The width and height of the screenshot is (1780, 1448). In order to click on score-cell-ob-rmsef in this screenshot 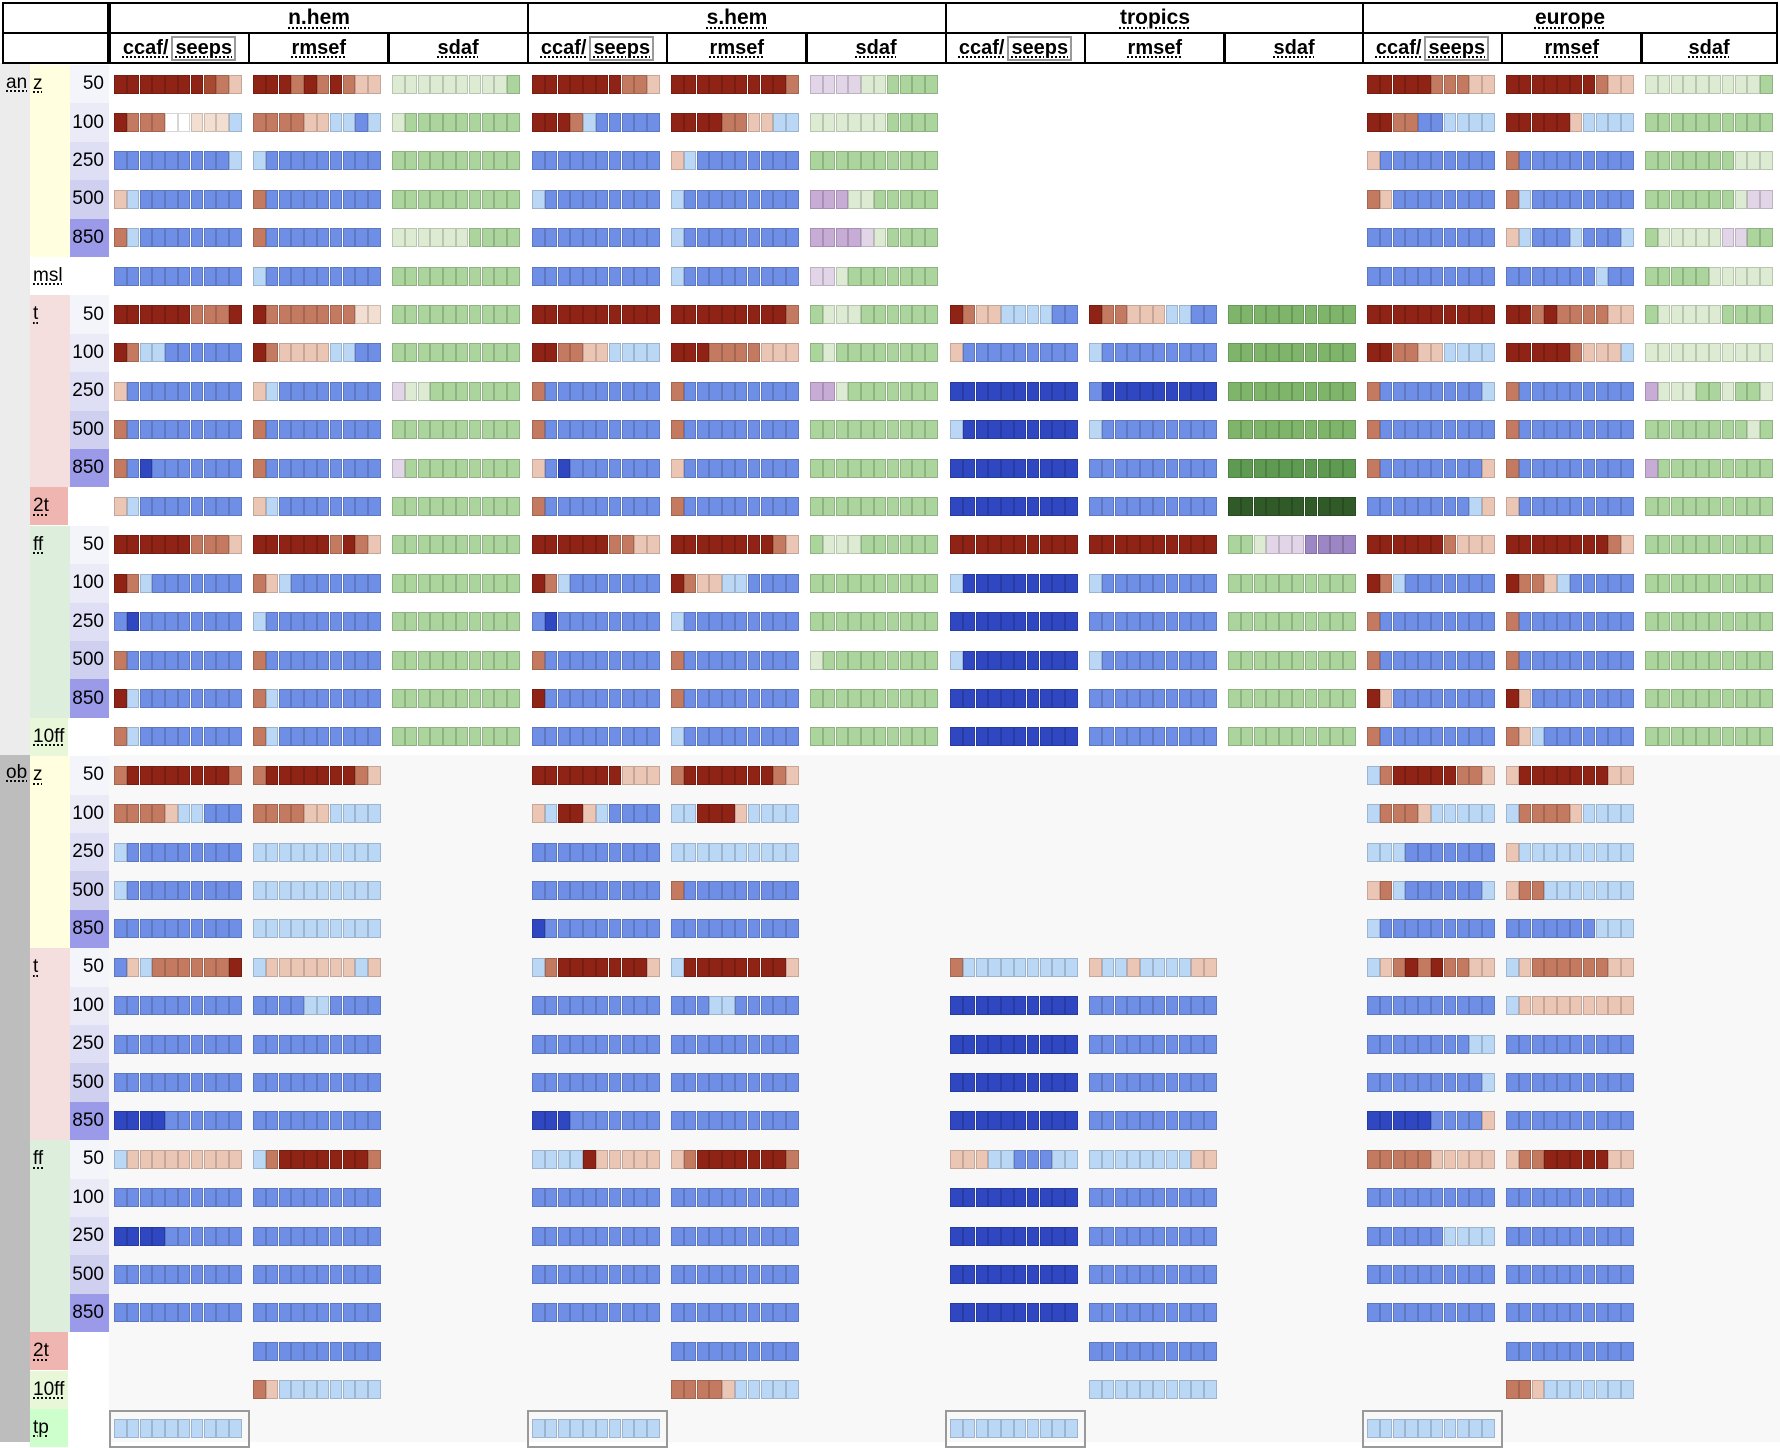, I will do `click(318, 1044)`.